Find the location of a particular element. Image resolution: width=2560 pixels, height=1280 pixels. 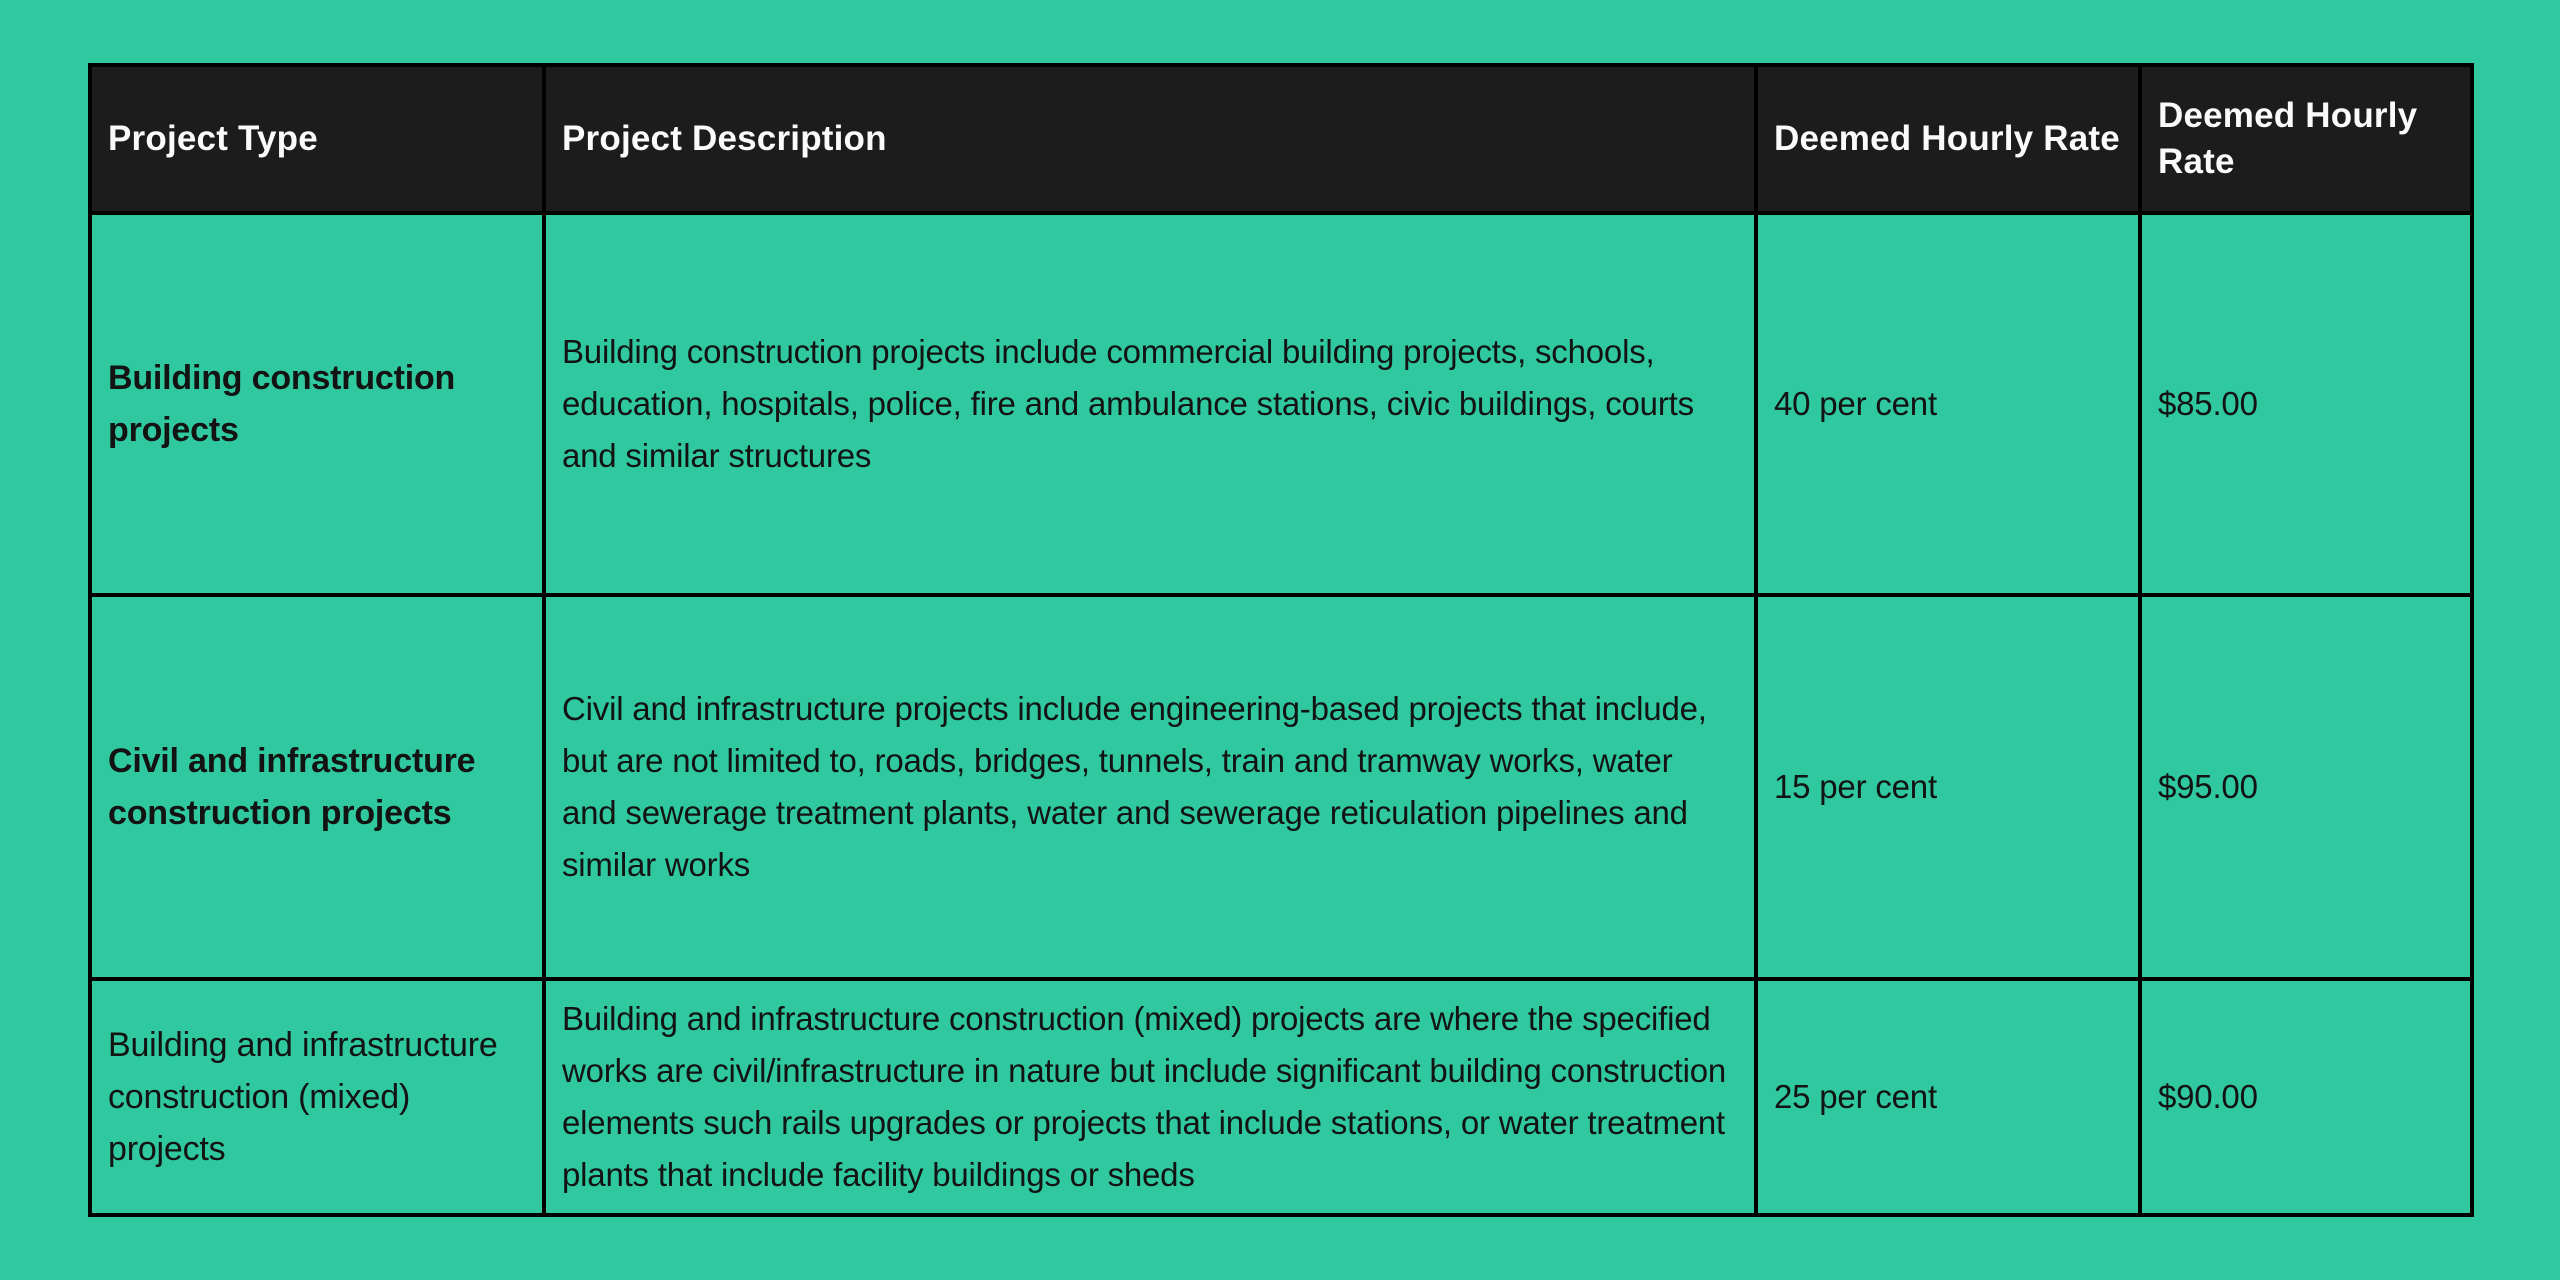

project-type-cell: Building construction projects is located at coordinates (317, 404).